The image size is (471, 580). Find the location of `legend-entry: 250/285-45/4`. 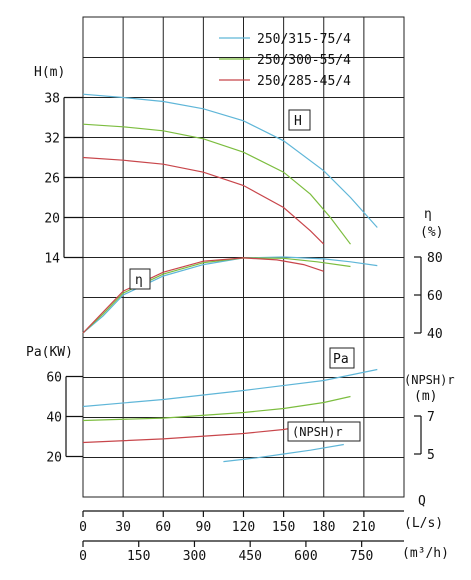

legend-entry: 250/285-45/4 is located at coordinates (304, 81).